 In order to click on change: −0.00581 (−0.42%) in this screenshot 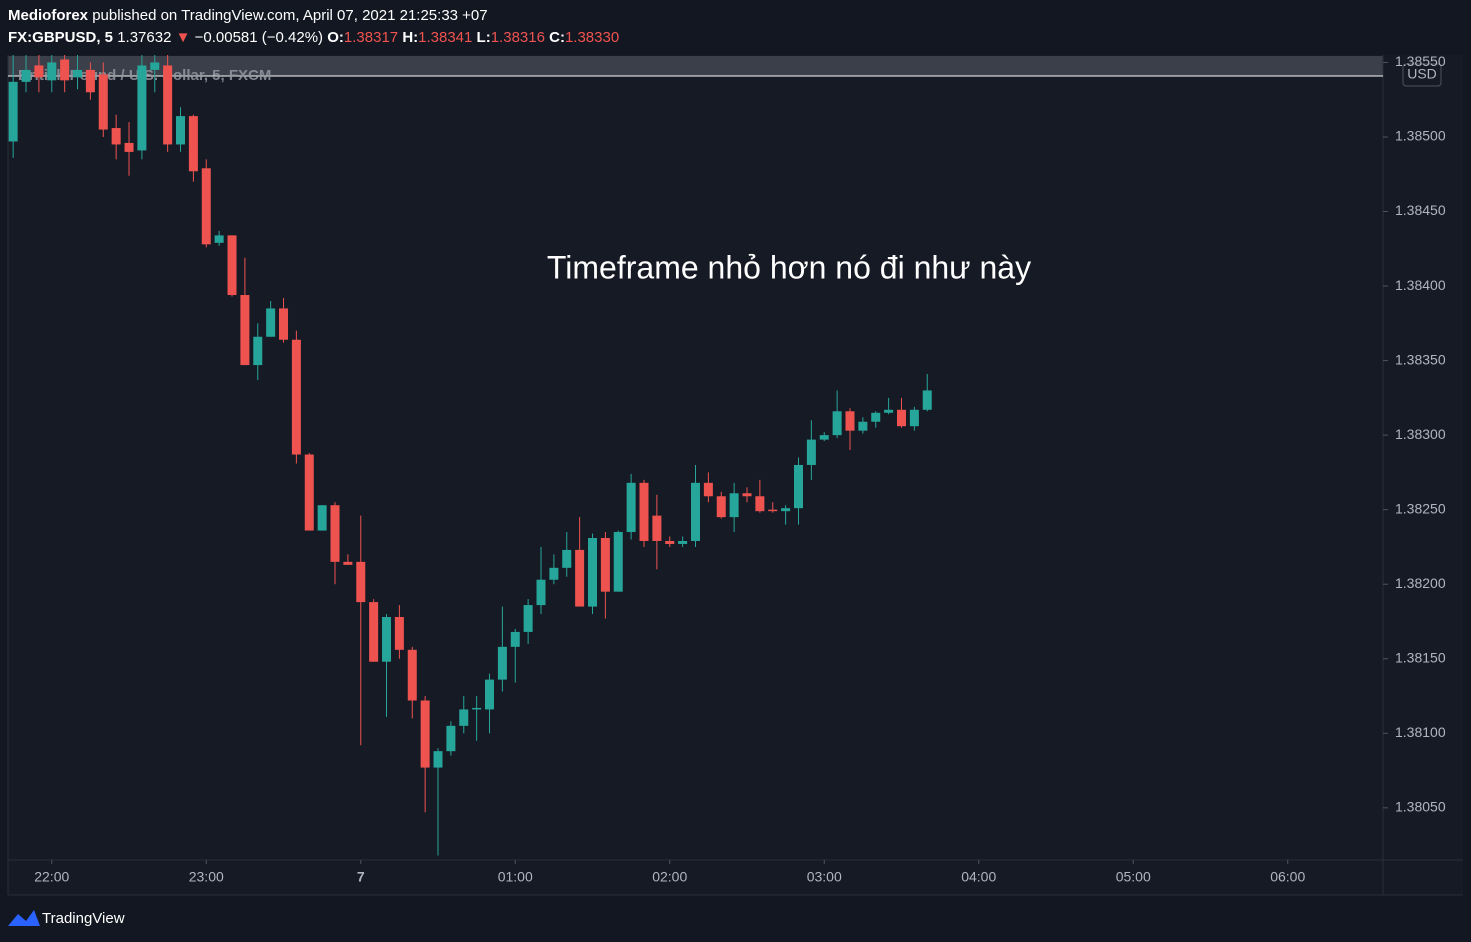, I will do `click(259, 37)`.